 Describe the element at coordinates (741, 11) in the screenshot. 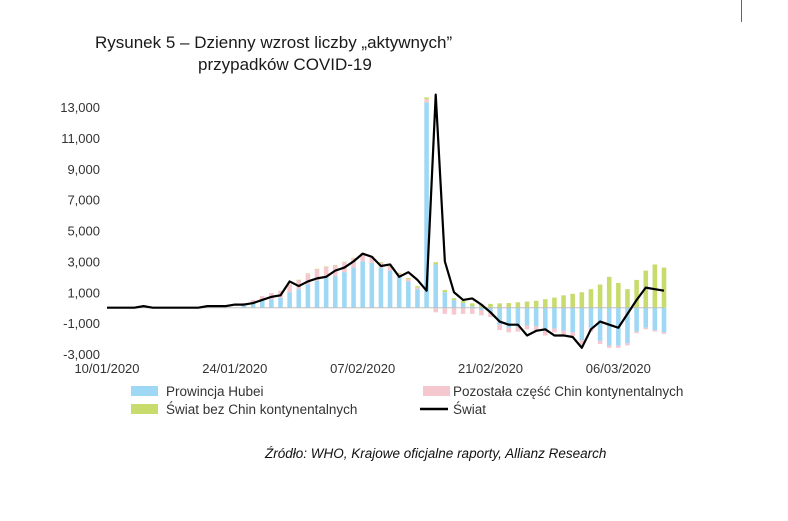

I see `frame-border-right` at that location.